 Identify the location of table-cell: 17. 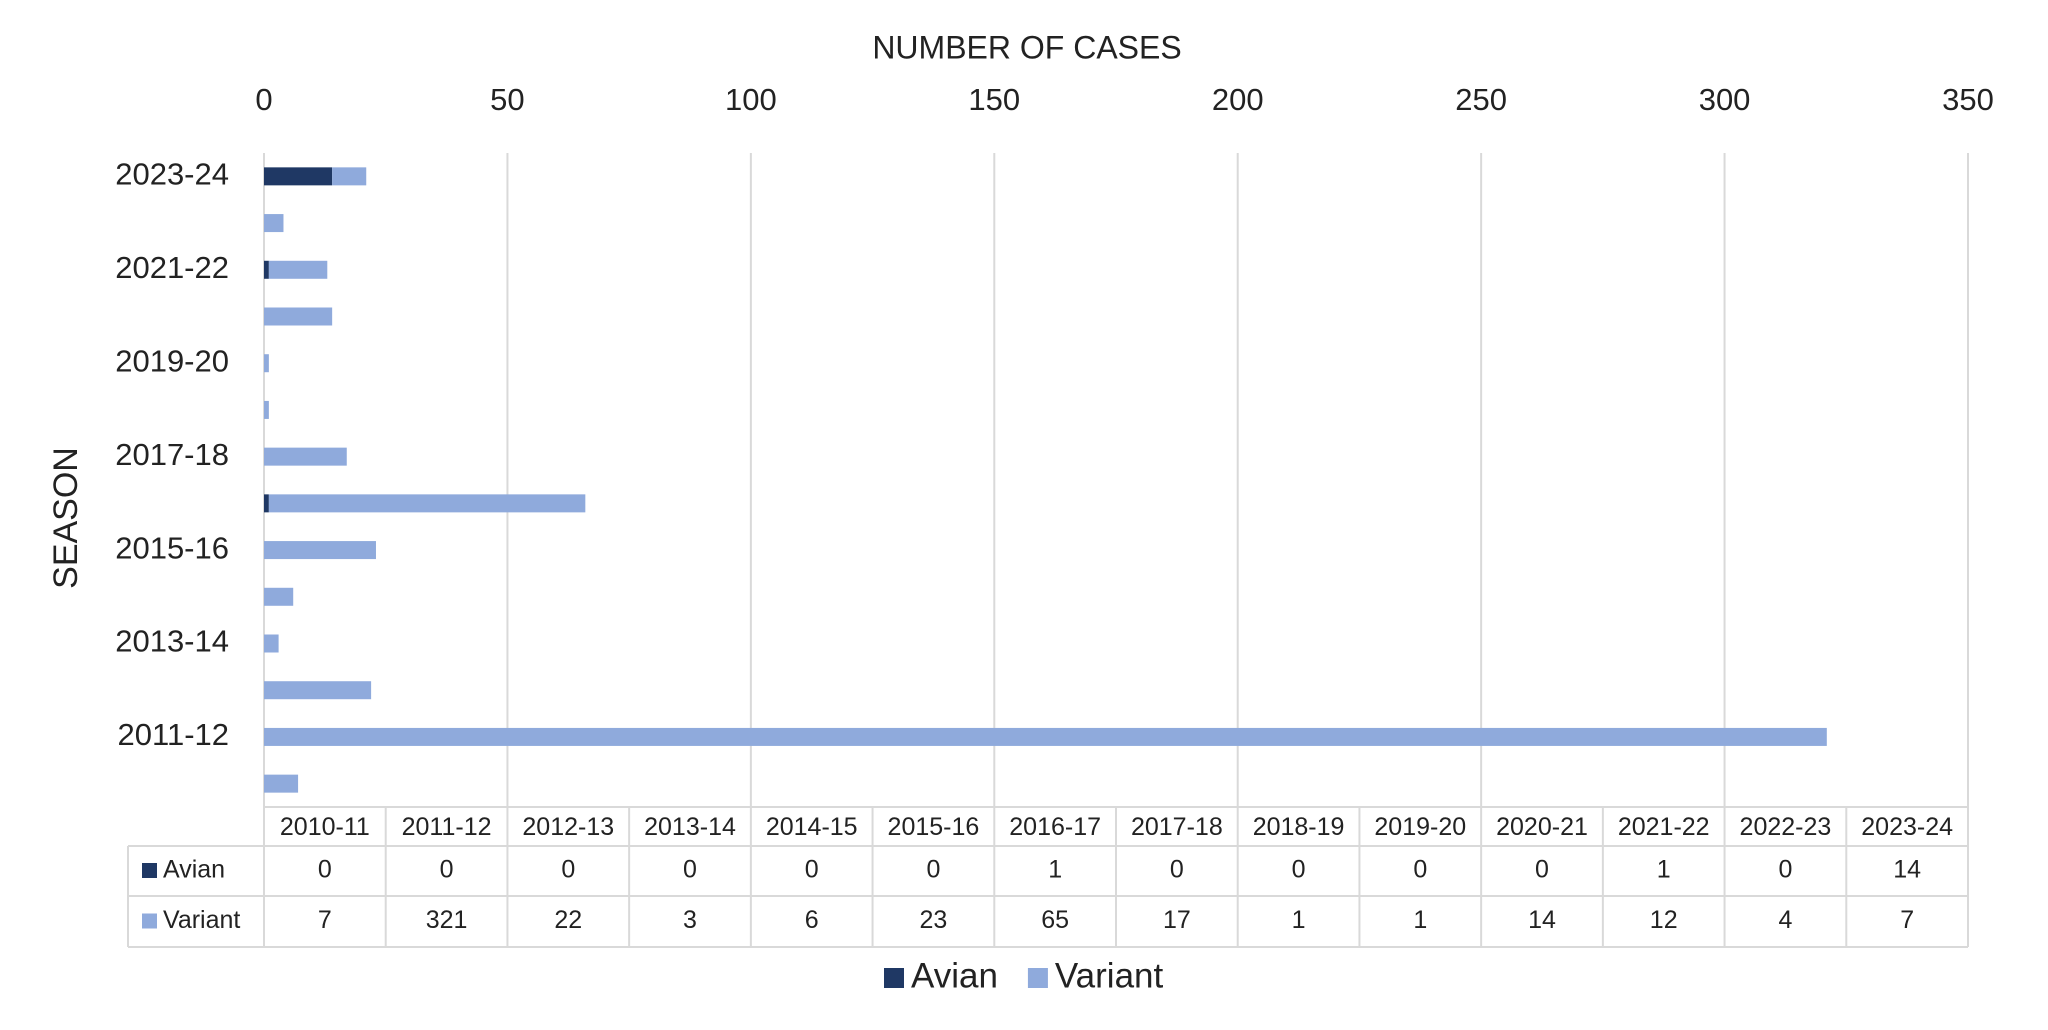
(1177, 920).